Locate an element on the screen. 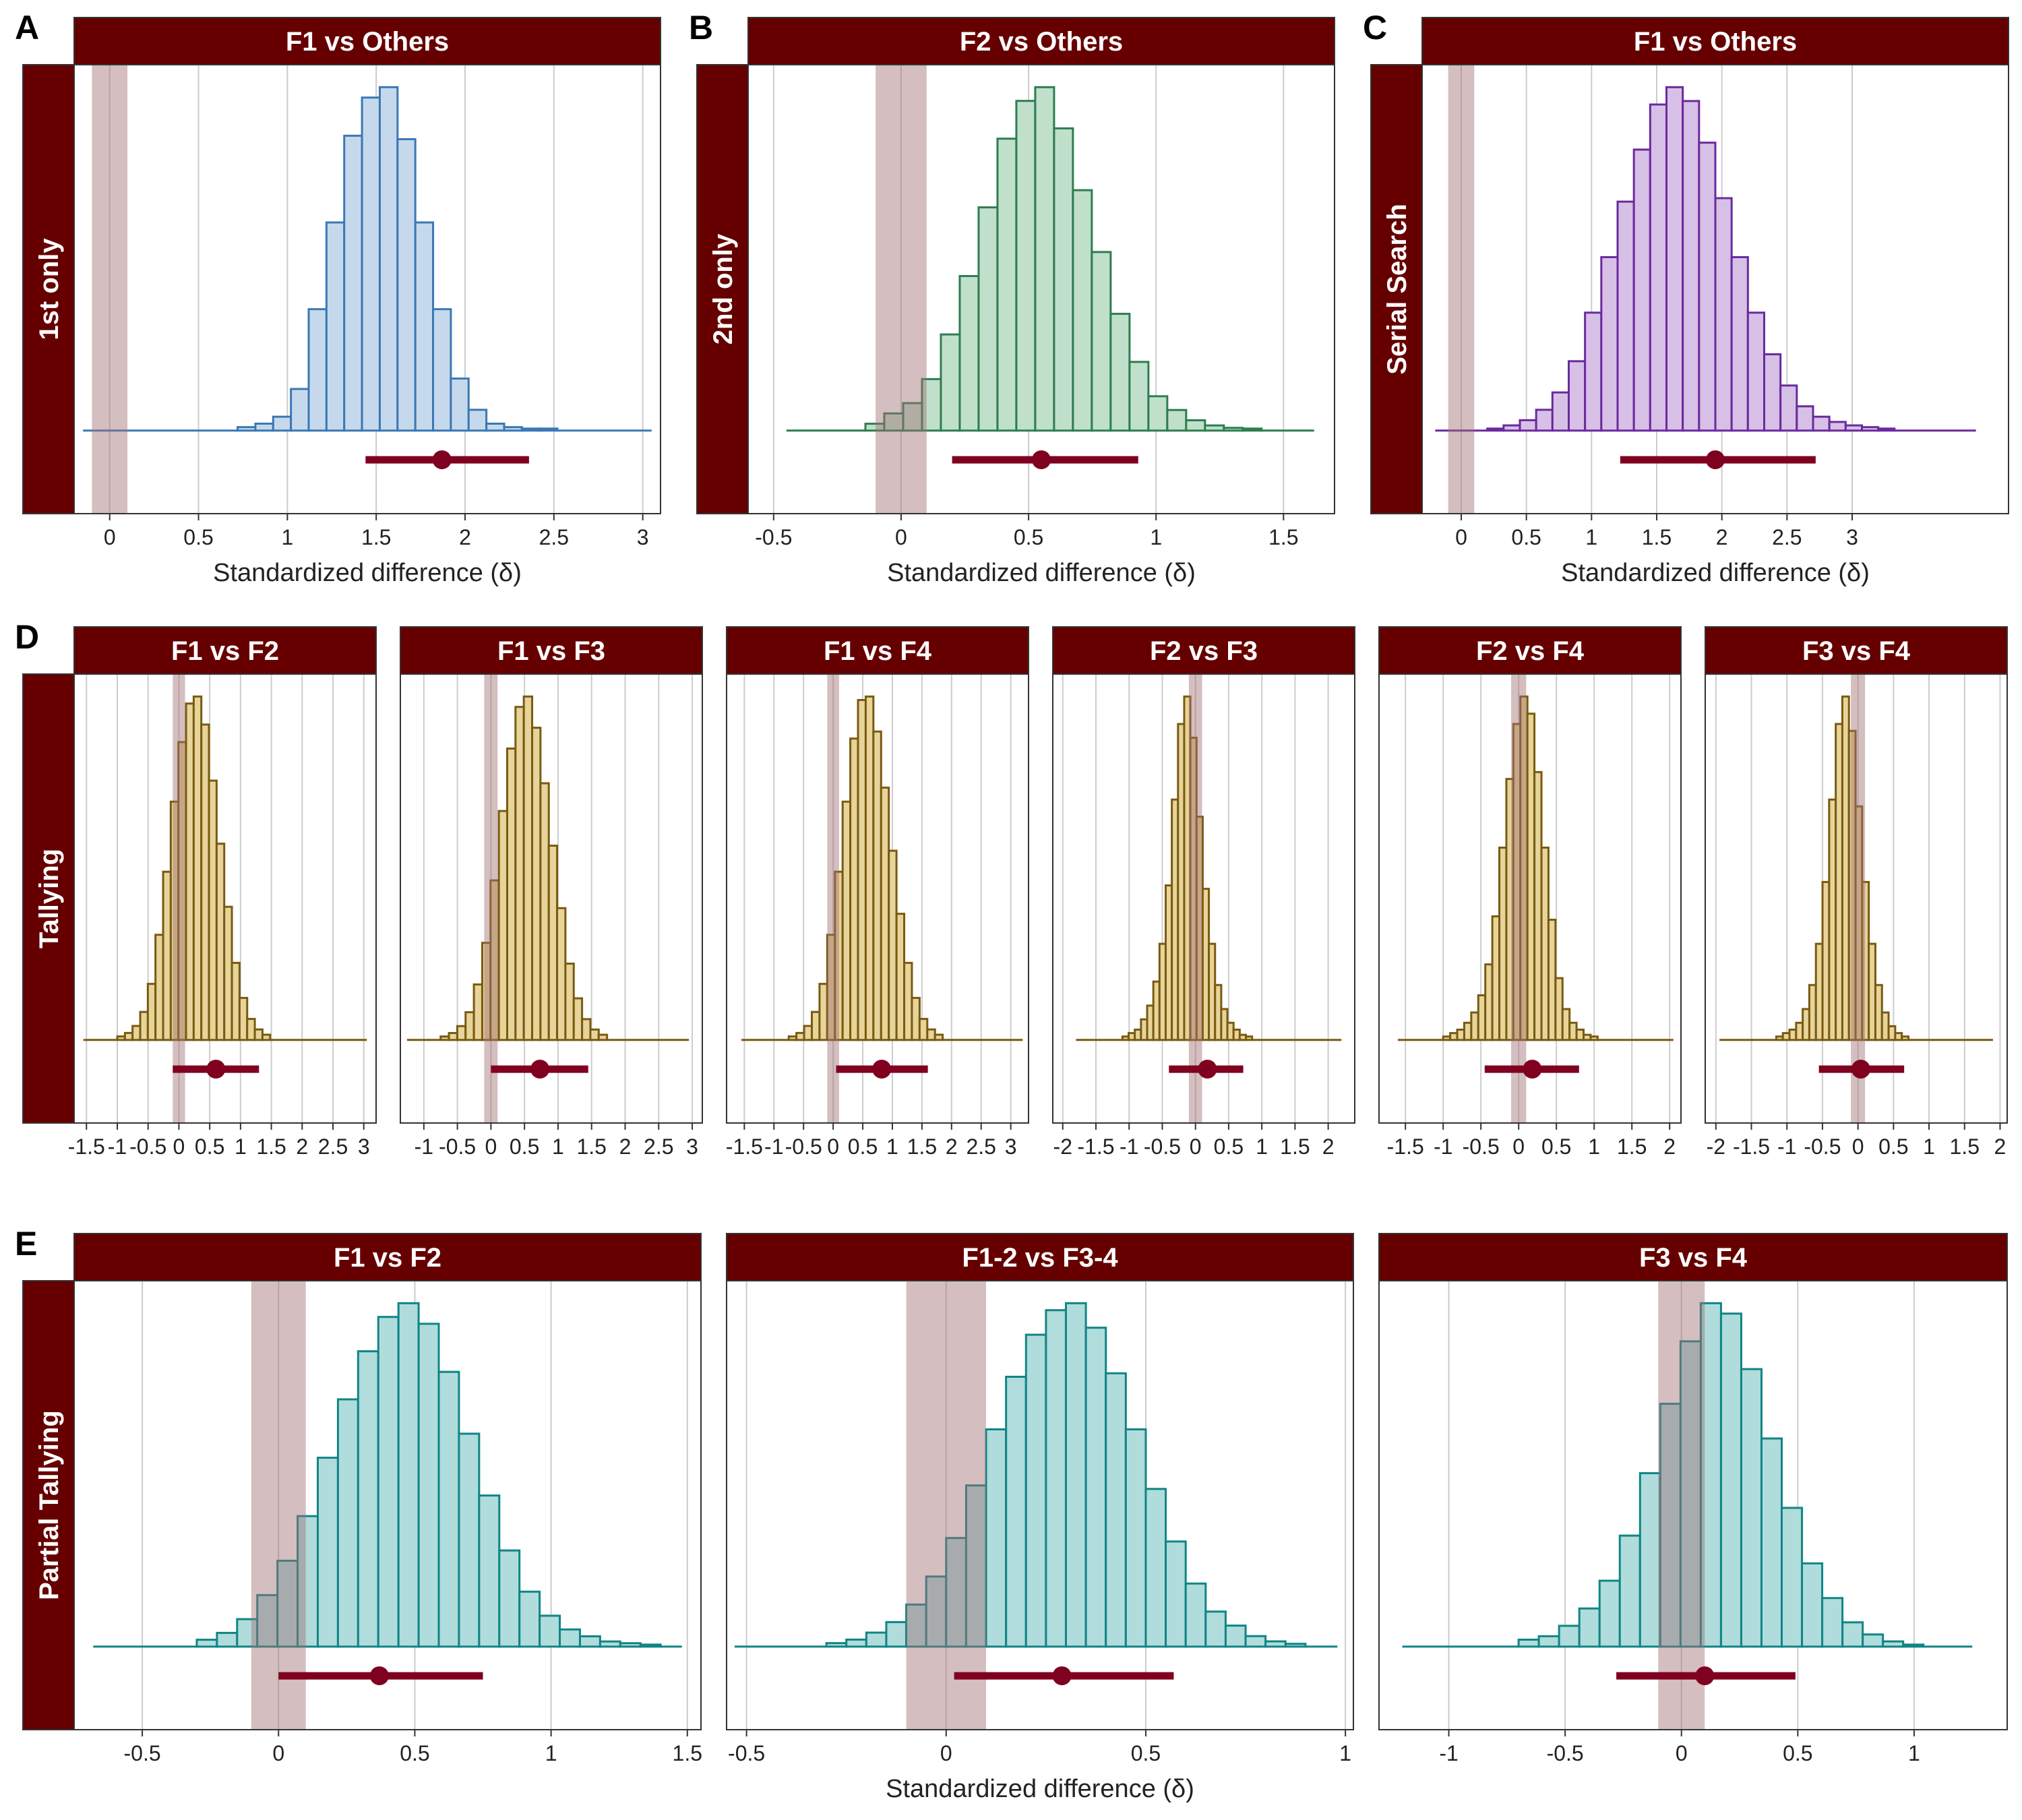 This screenshot has height=1820, width=2022. strip-a is located at coordinates (367, 41).